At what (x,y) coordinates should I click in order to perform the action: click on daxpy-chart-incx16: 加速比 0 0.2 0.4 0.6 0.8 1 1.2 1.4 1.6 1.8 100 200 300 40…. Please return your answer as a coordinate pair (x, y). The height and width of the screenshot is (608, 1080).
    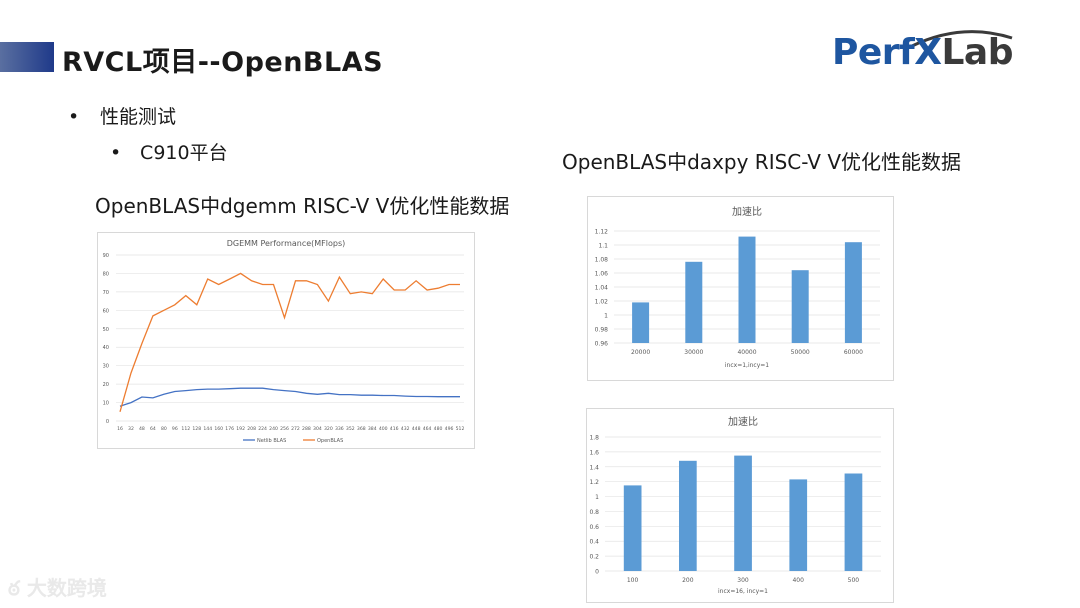
    Looking at the image, I should click on (740, 505).